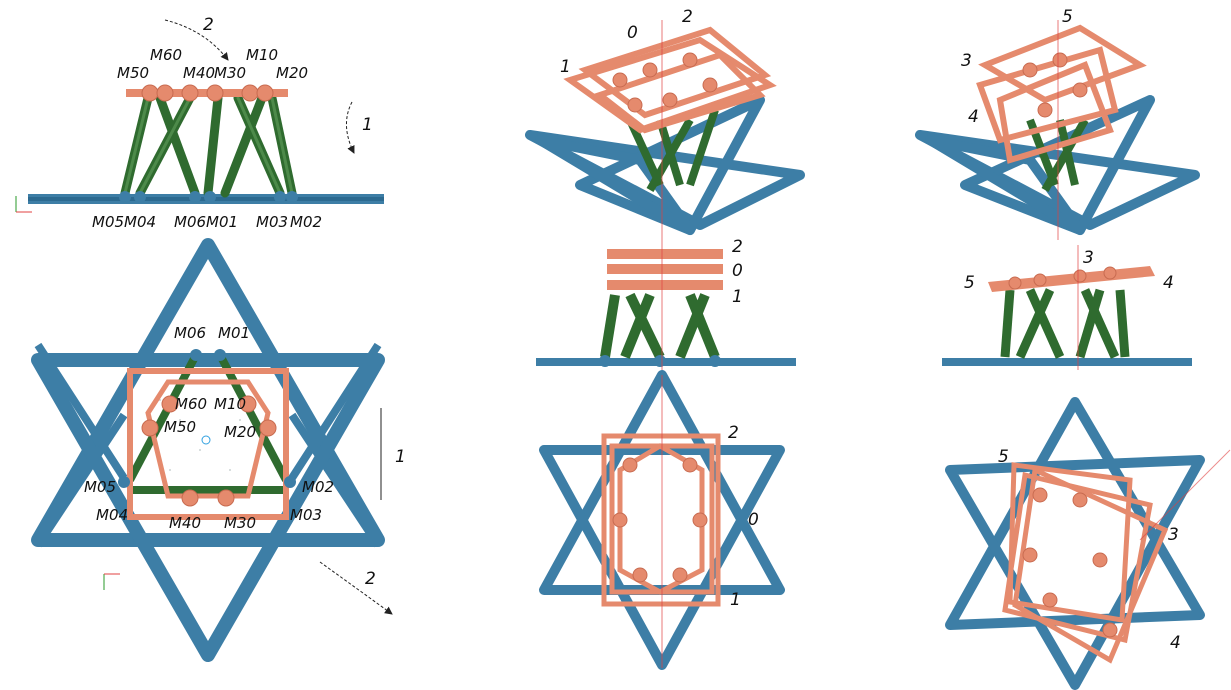 This screenshot has height=690, width=1231. What do you see at coordinates (966, 61) in the screenshot?
I see `iso-label-3: 3` at bounding box center [966, 61].